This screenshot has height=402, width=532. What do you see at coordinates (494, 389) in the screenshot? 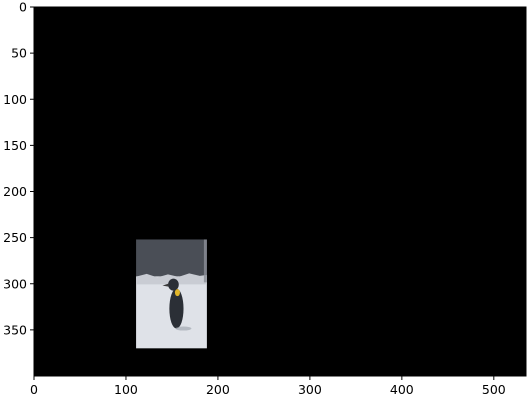
I see `x-tick-label: 500` at bounding box center [494, 389].